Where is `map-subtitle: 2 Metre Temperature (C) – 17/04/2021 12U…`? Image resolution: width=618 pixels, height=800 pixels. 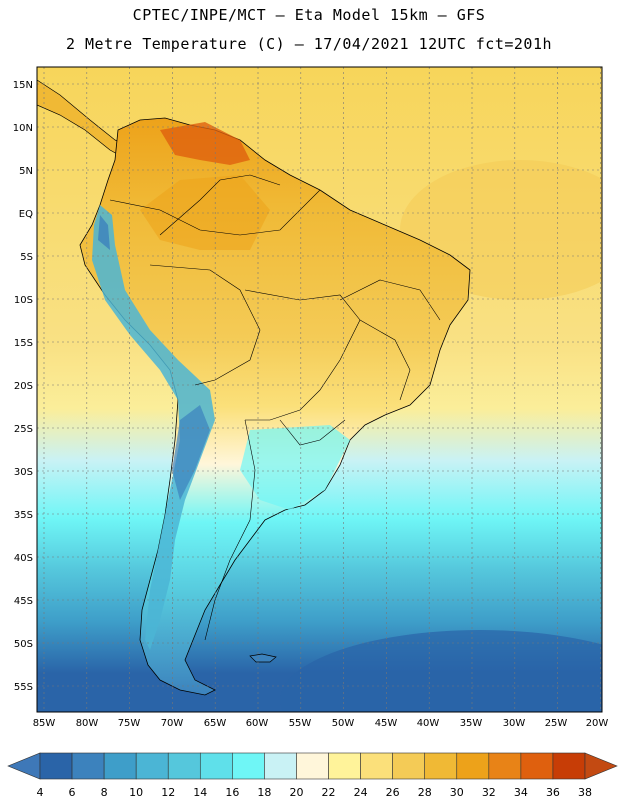 map-subtitle: 2 Metre Temperature (C) – 17/04/2021 12U… is located at coordinates (309, 44).